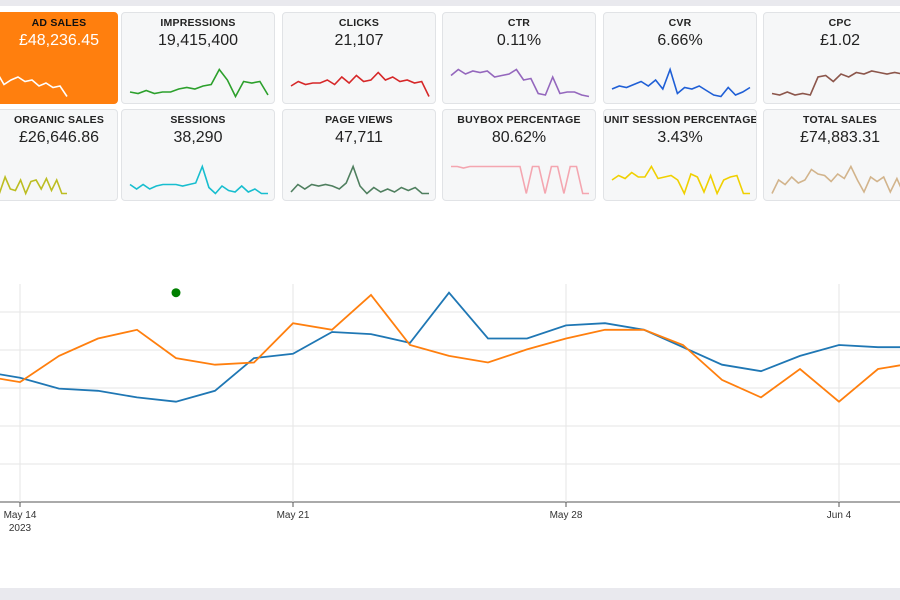 This screenshot has width=900, height=600. What do you see at coordinates (198, 155) in the screenshot?
I see `metric-card-sessions: SESSIONS 38,290` at bounding box center [198, 155].